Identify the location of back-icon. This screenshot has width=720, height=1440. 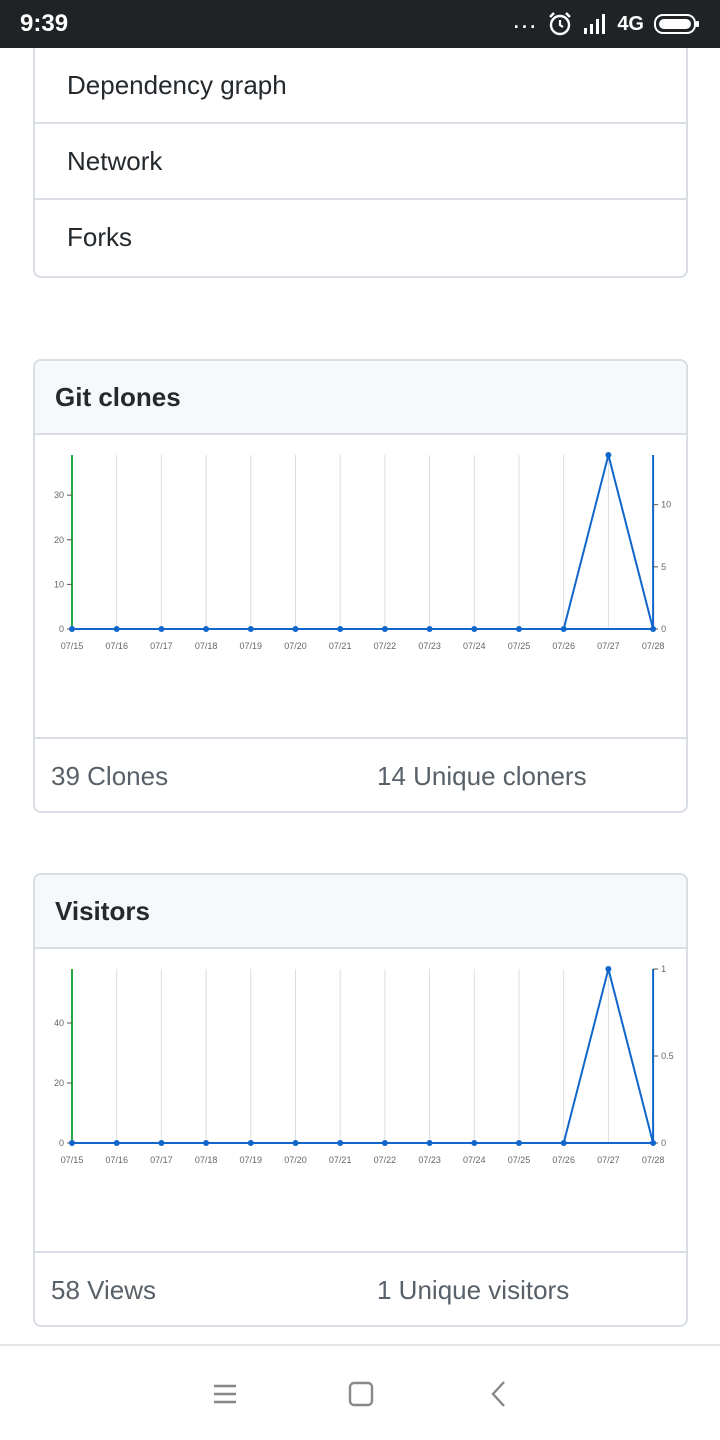
(499, 1394).